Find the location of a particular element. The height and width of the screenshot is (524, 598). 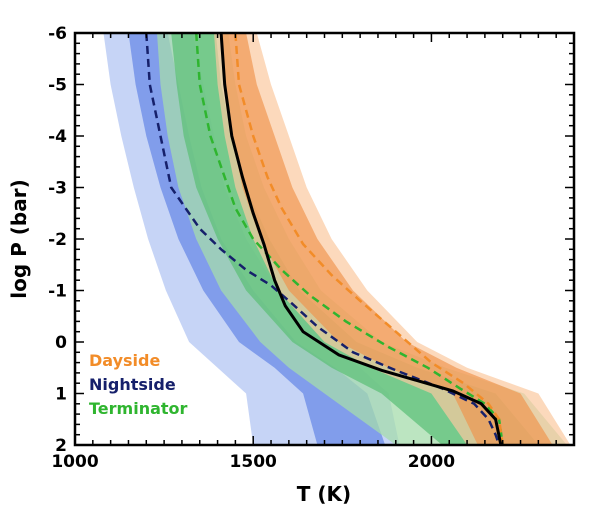

x-axis-label: T (K) is located at coordinates (324, 494).